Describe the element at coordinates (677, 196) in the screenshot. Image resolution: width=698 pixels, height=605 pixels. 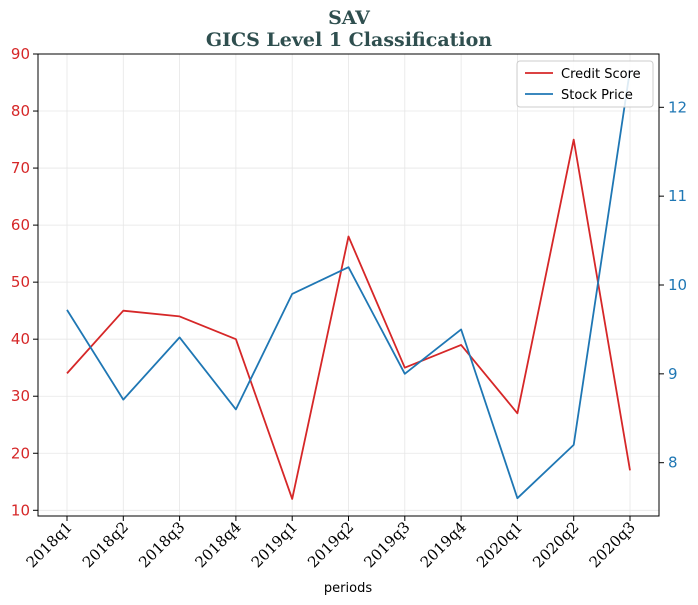
I see `right-tick-label: 11` at that location.